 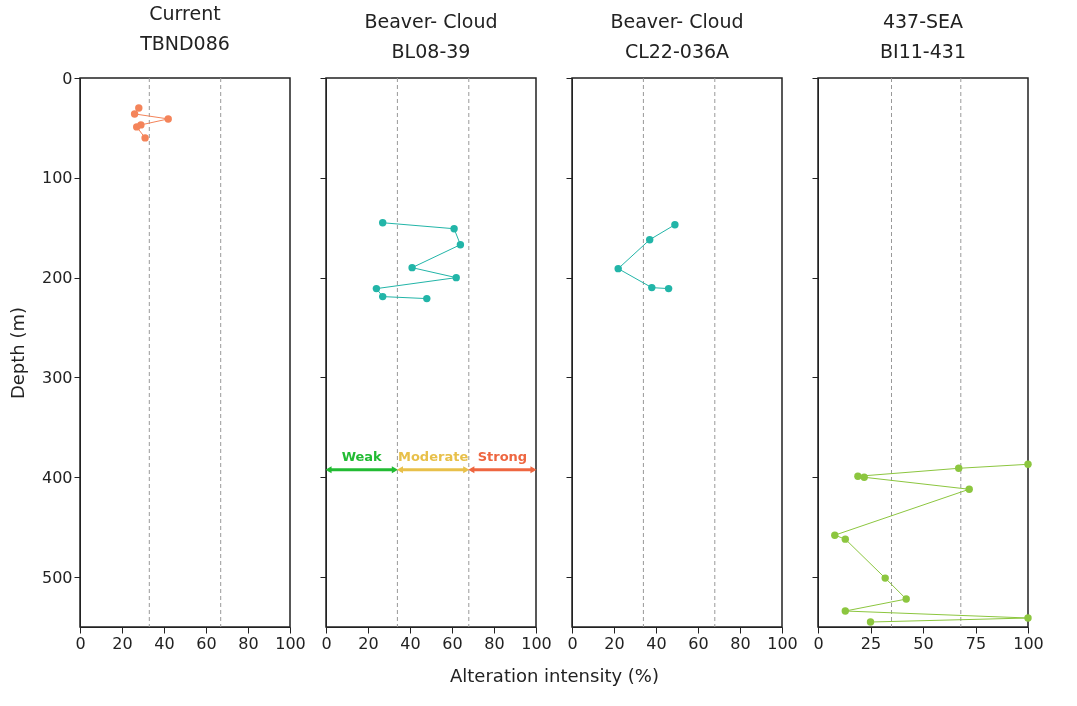 I want to click on chart-subtitle: CL22-036A, so click(x=677, y=50).